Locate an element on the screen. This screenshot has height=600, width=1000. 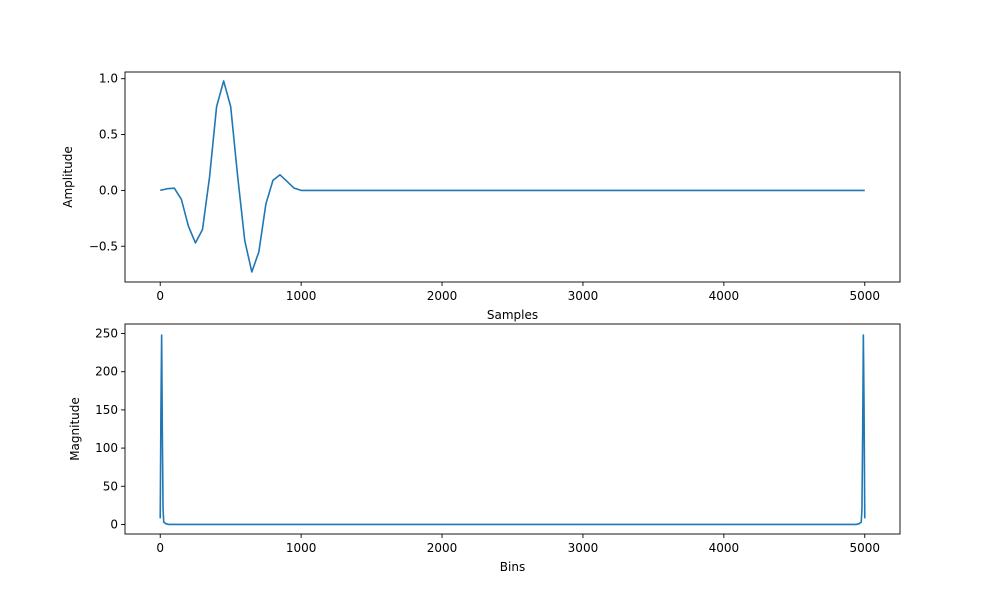
x-axis-label: Samples is located at coordinates (512, 315).